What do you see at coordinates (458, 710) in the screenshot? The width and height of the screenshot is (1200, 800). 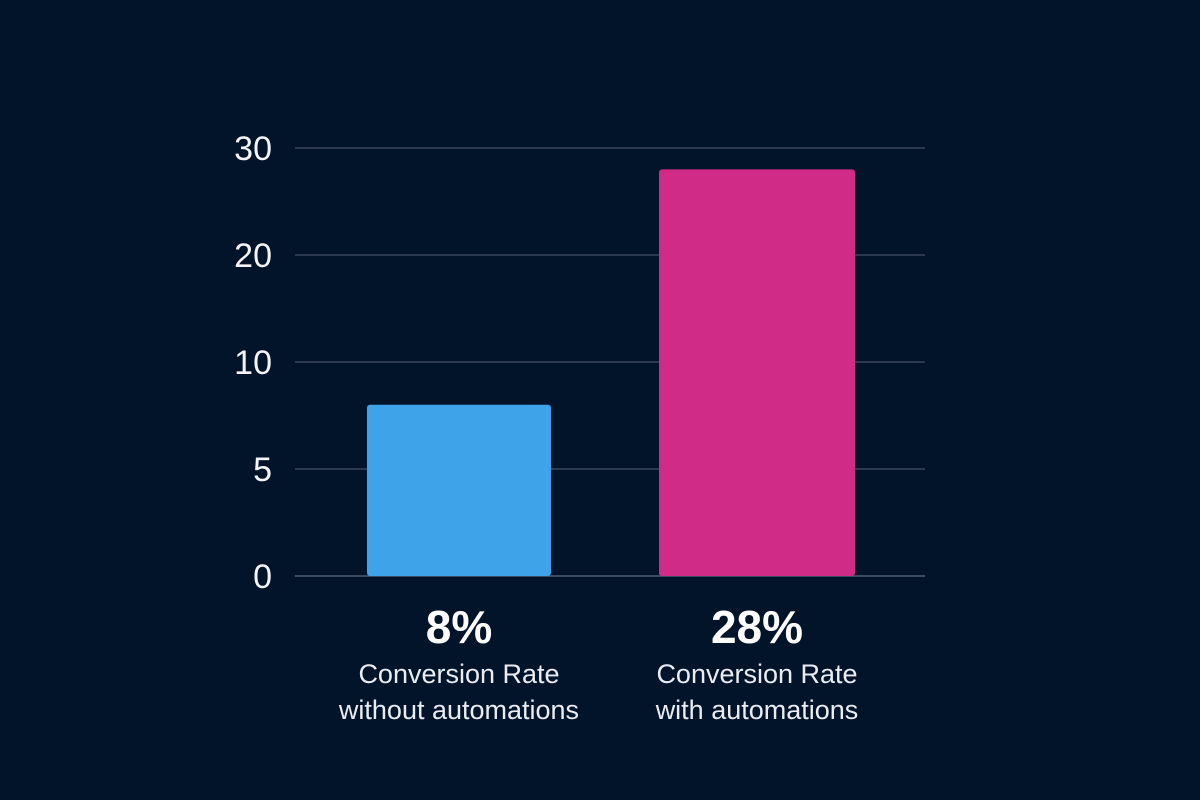 I see `category-label-line2: without automations` at bounding box center [458, 710].